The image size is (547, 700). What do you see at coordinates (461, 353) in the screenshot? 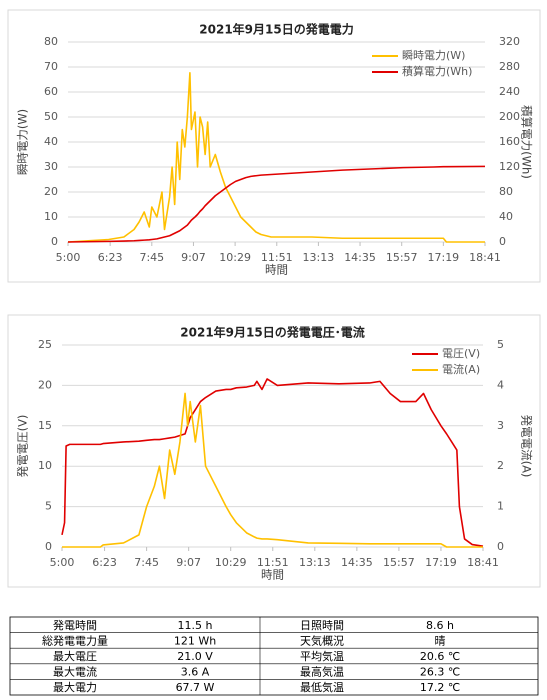
I see `legend-label: 電圧(V)` at bounding box center [461, 353].